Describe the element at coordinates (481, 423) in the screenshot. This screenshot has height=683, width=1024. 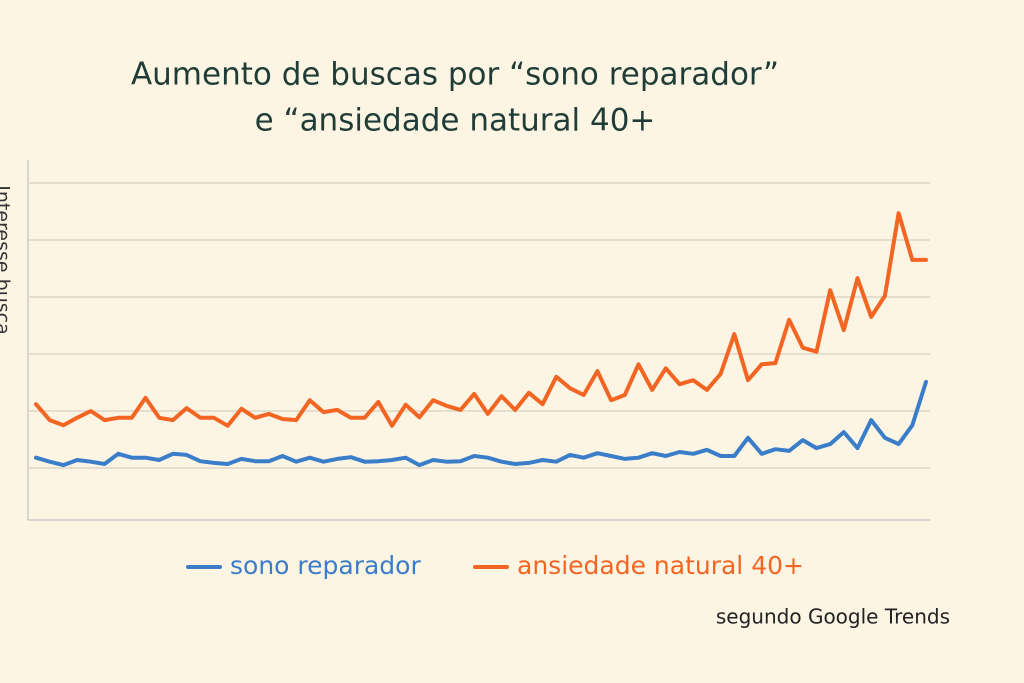
I see `line-series` at that location.